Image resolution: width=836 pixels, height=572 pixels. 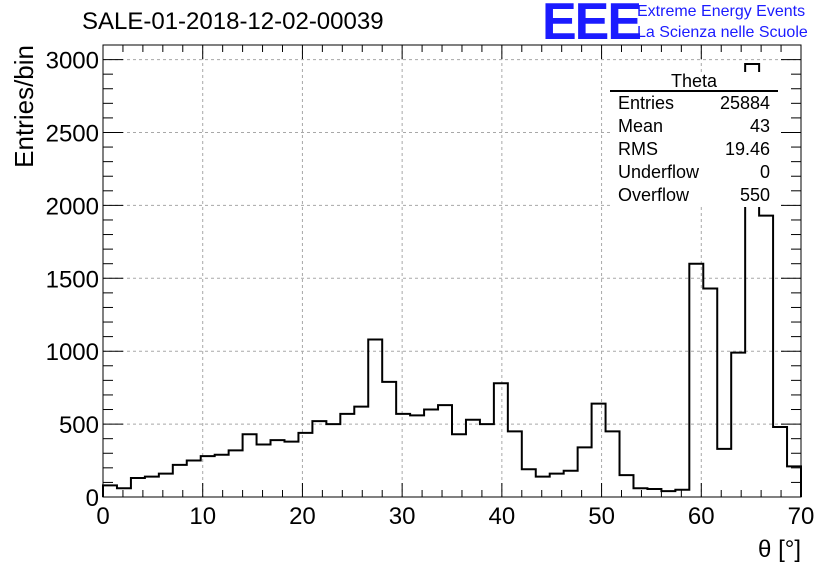 I want to click on stat-row-rms: RMS 19.46, so click(x=694, y=149).